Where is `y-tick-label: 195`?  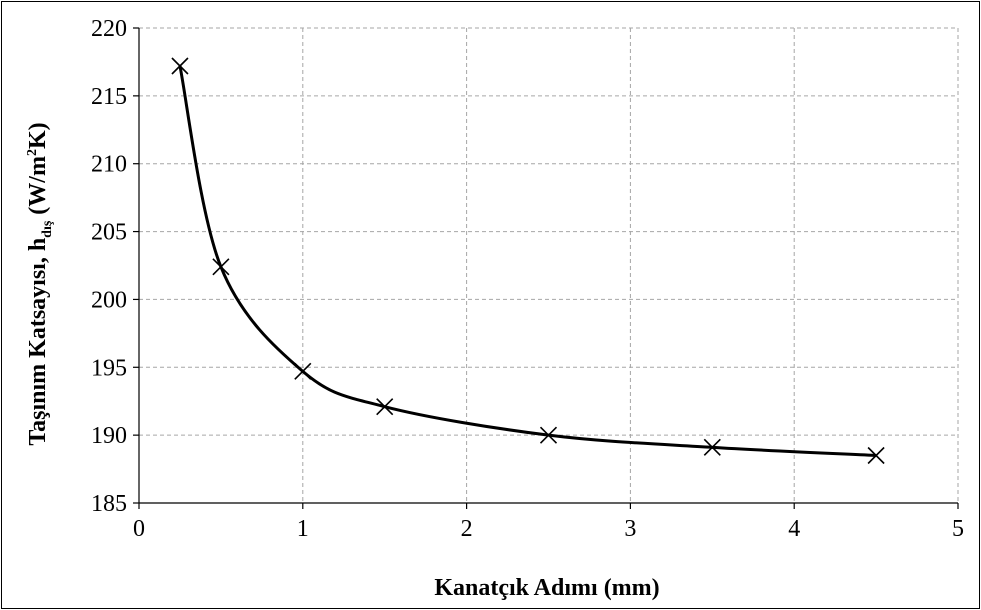 y-tick-label: 195 is located at coordinates (109, 368).